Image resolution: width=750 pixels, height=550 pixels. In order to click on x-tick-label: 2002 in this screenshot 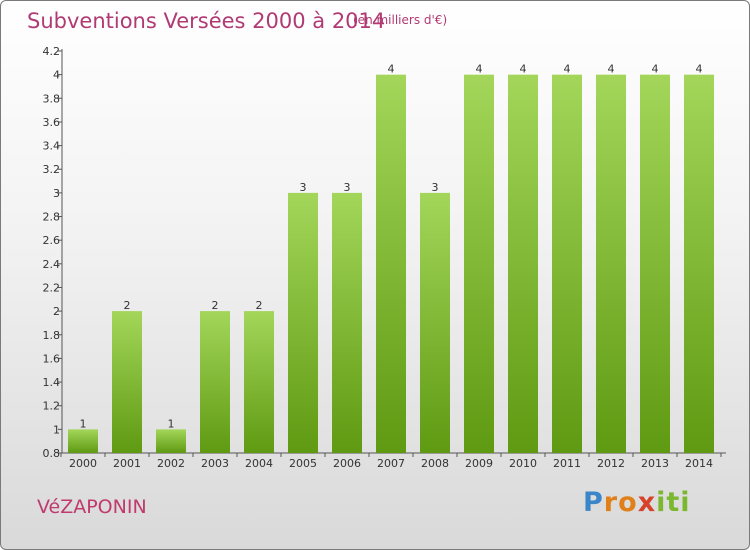, I will do `click(171, 463)`.